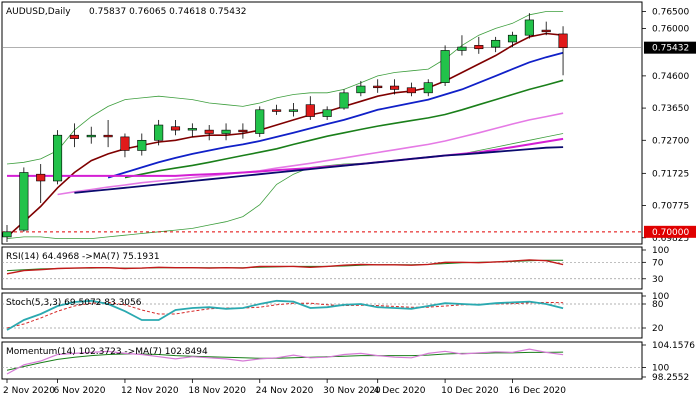 This screenshot has width=700, height=400. Describe the element at coordinates (285, 361) in the screenshot. I see `momentum-line` at that location.